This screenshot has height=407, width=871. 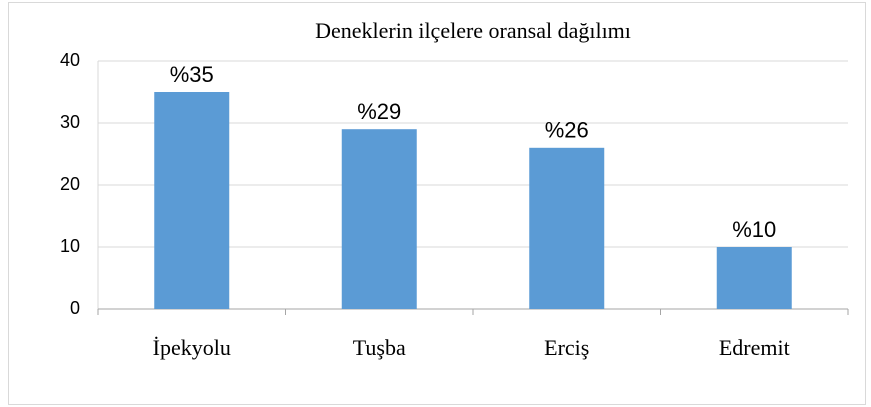 What do you see at coordinates (70, 122) in the screenshot?
I see `y-tick-label: 30` at bounding box center [70, 122].